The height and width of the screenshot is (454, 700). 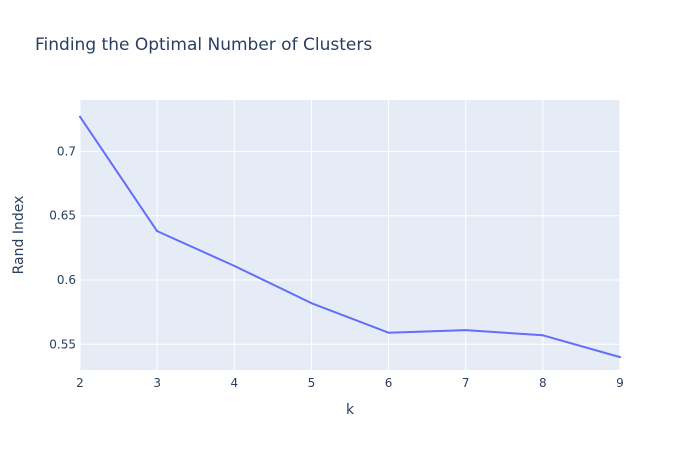 I want to click on y-tick-label: 0.65, so click(x=62, y=216).